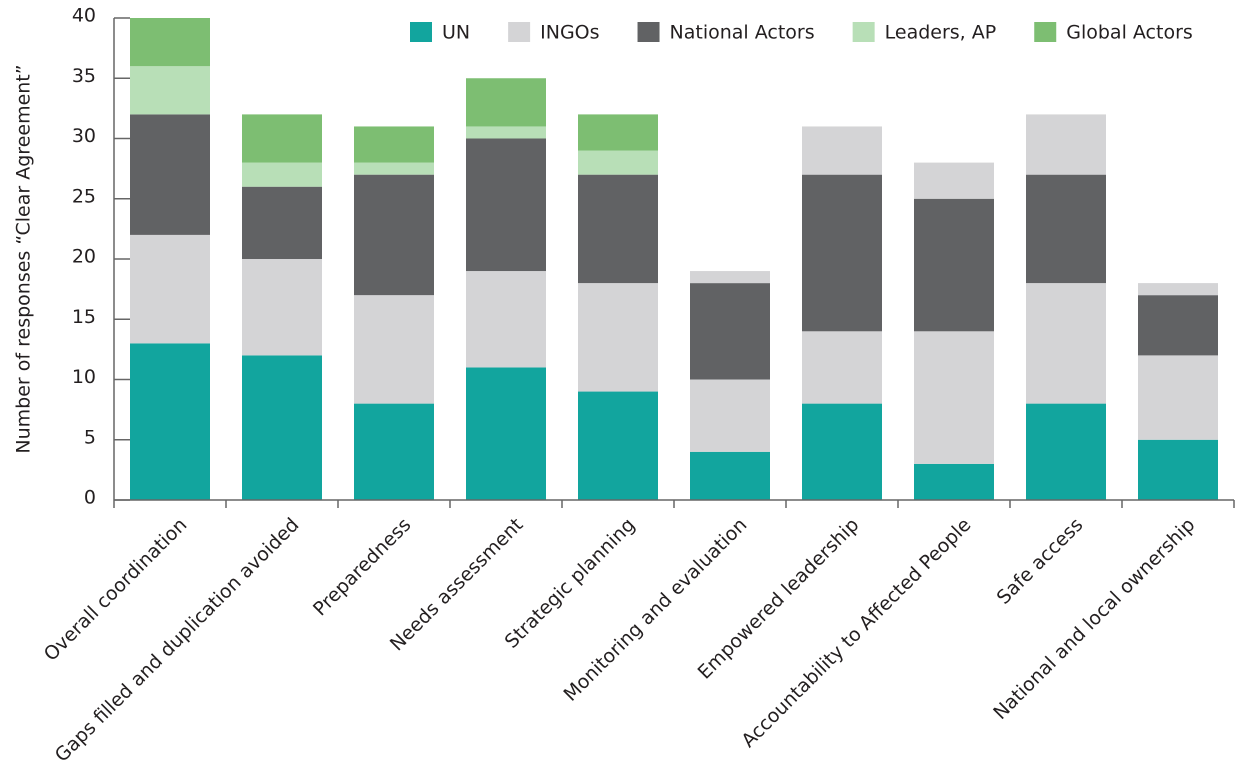  I want to click on x-tick-label: Safe access, so click(1040, 561).